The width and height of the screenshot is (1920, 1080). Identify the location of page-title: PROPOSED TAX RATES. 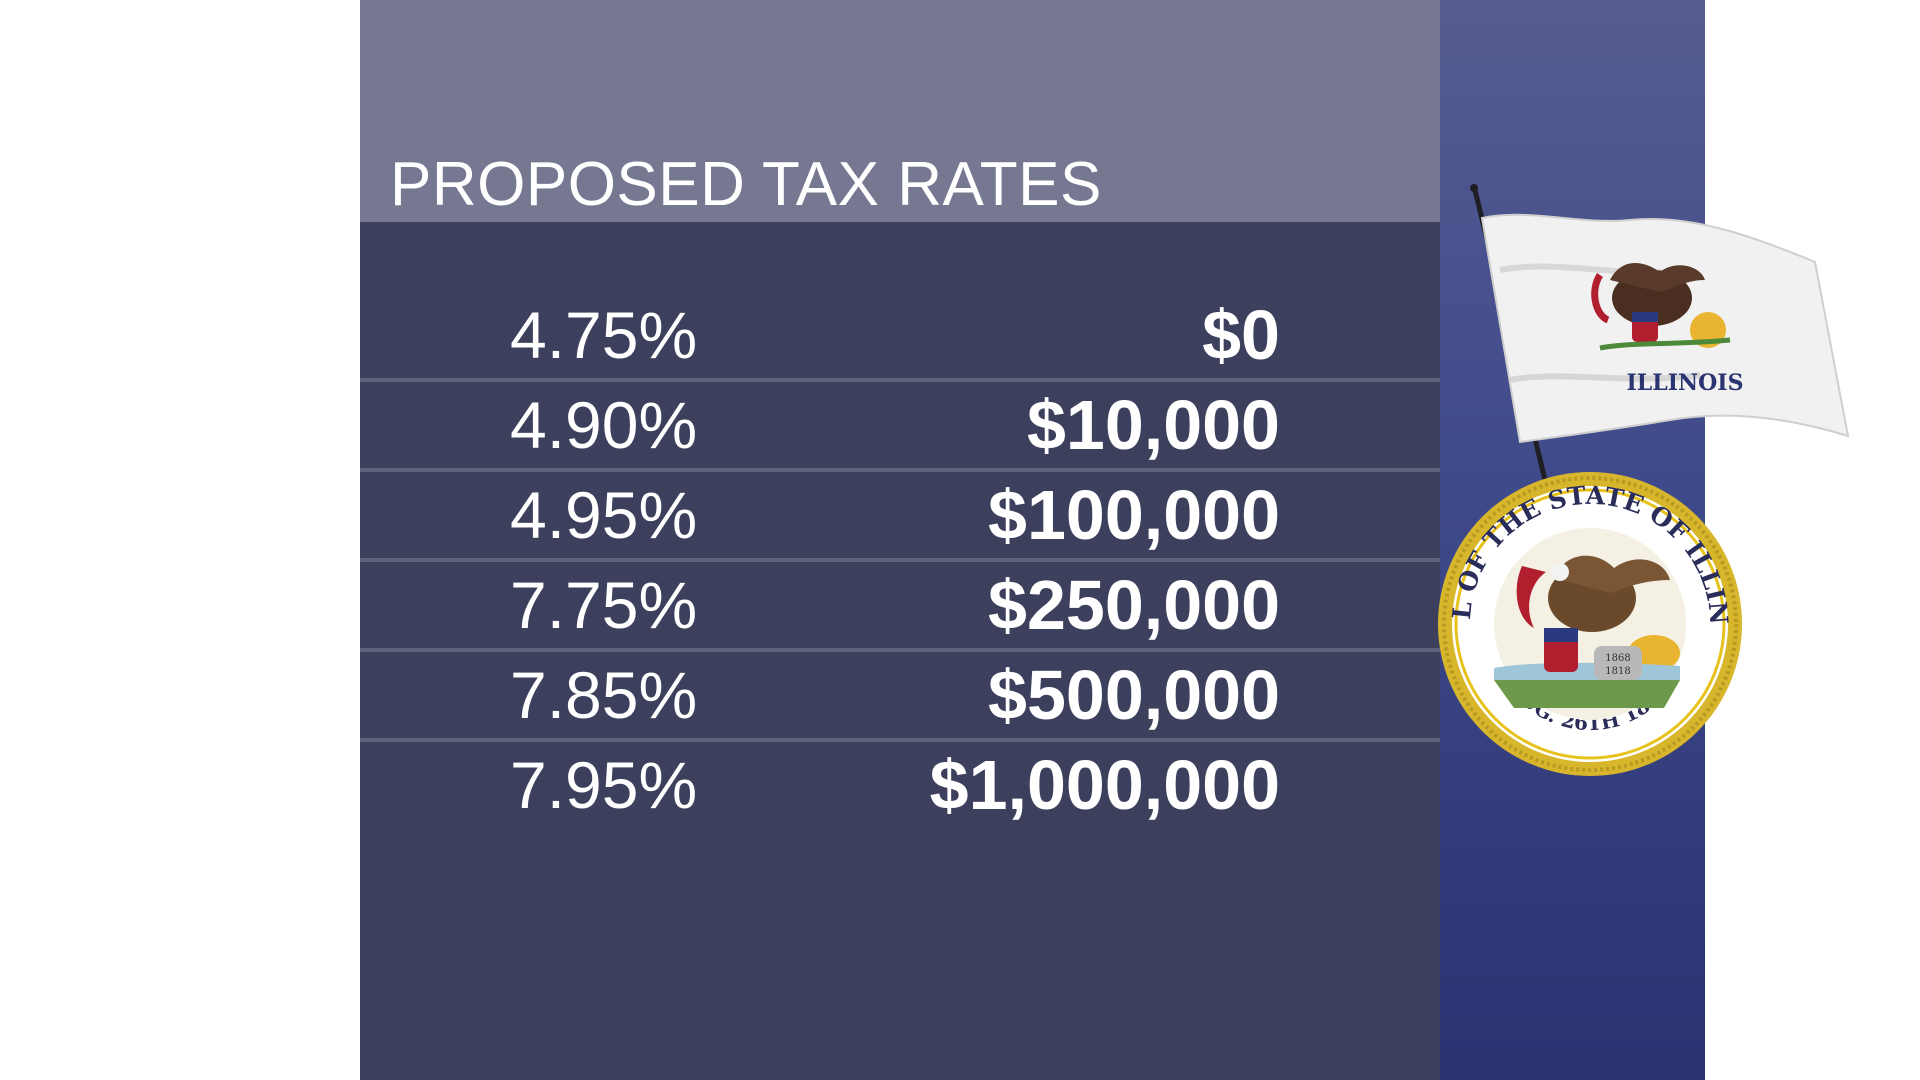
(746, 184).